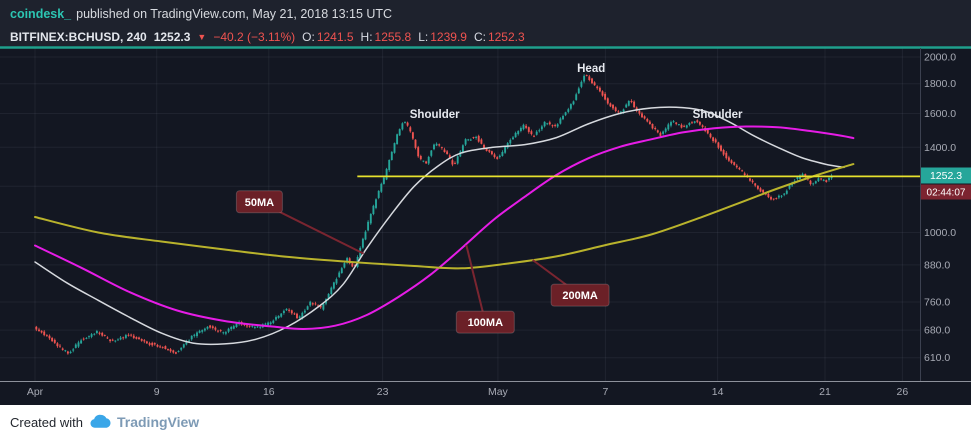 This screenshot has height=439, width=971. What do you see at coordinates (718, 392) in the screenshot?
I see `svg-text: 14` at bounding box center [718, 392].